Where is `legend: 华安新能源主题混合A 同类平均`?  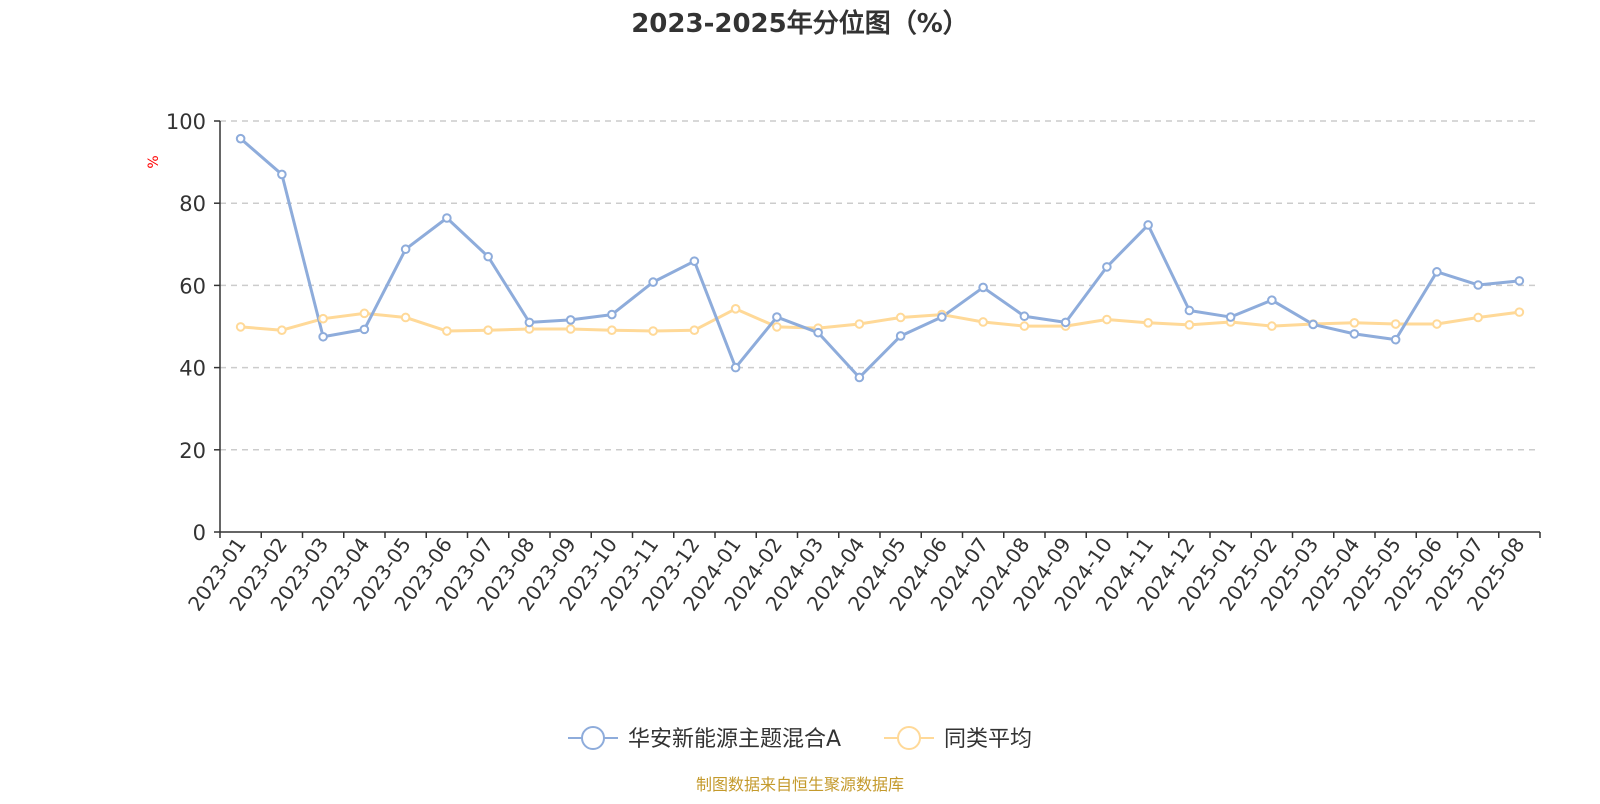
legend: 华安新能源主题混合A 同类平均 is located at coordinates (800, 739).